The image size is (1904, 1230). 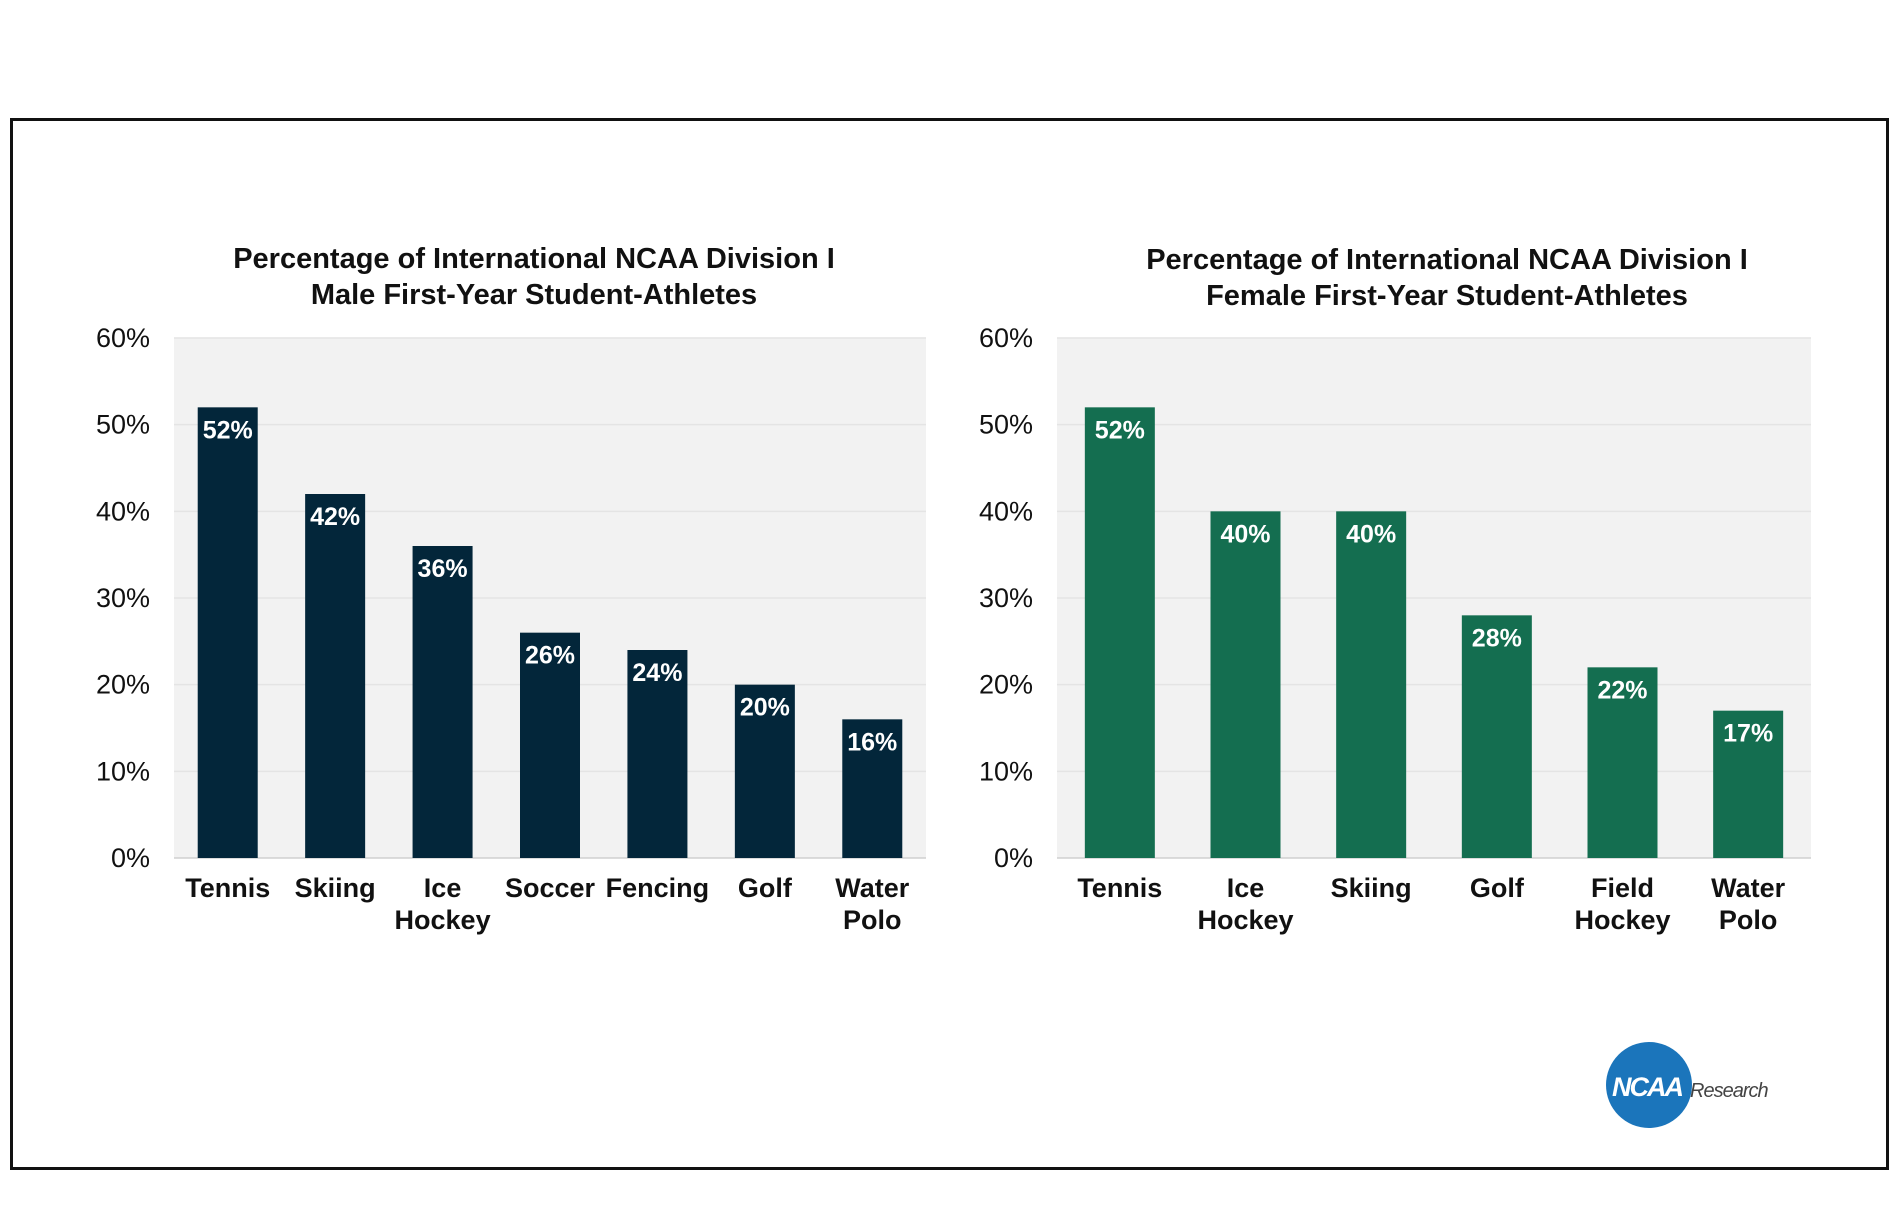 I want to click on ncaa-logo-sub: Research, so click(x=1729, y=1091).